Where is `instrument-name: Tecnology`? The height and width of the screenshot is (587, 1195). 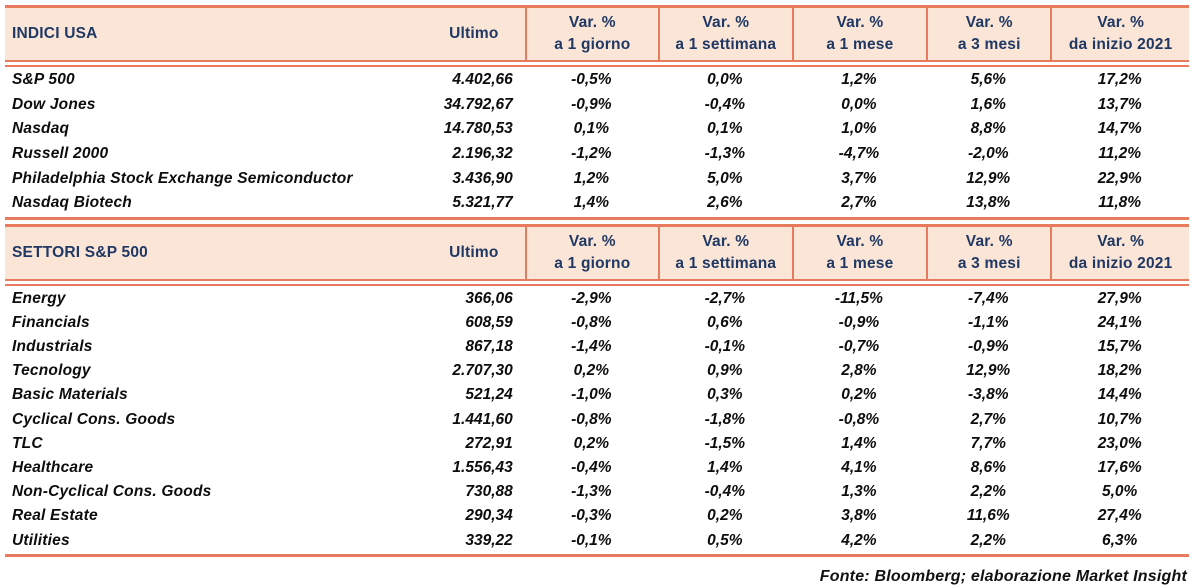
instrument-name: Tecnology is located at coordinates (51, 371).